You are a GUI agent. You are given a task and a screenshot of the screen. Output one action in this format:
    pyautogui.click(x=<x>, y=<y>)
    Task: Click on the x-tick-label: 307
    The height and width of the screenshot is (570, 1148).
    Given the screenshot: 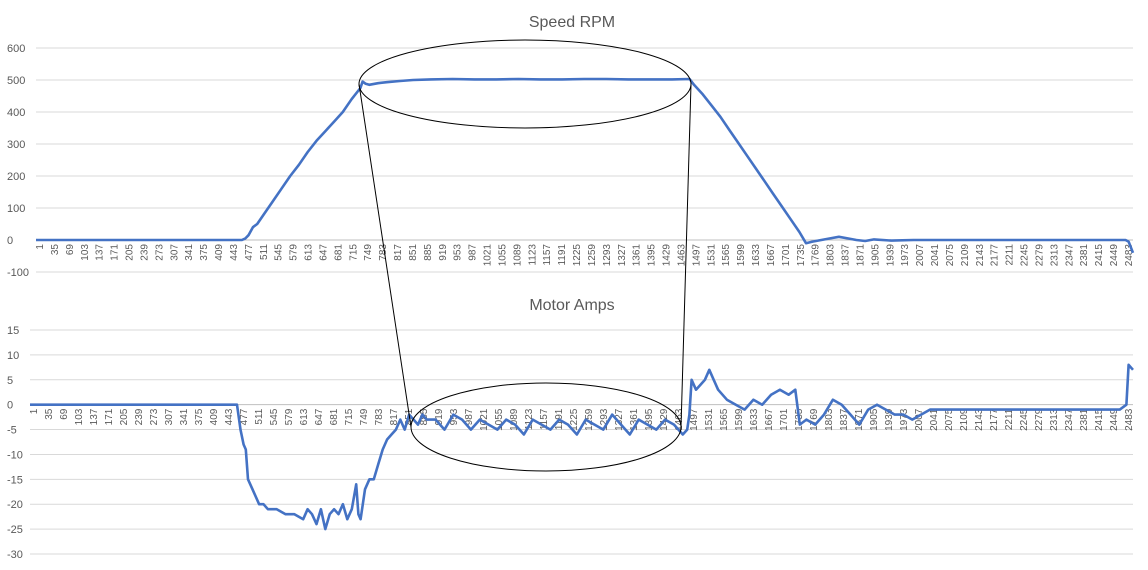 What is the action you would take?
    pyautogui.click(x=174, y=252)
    